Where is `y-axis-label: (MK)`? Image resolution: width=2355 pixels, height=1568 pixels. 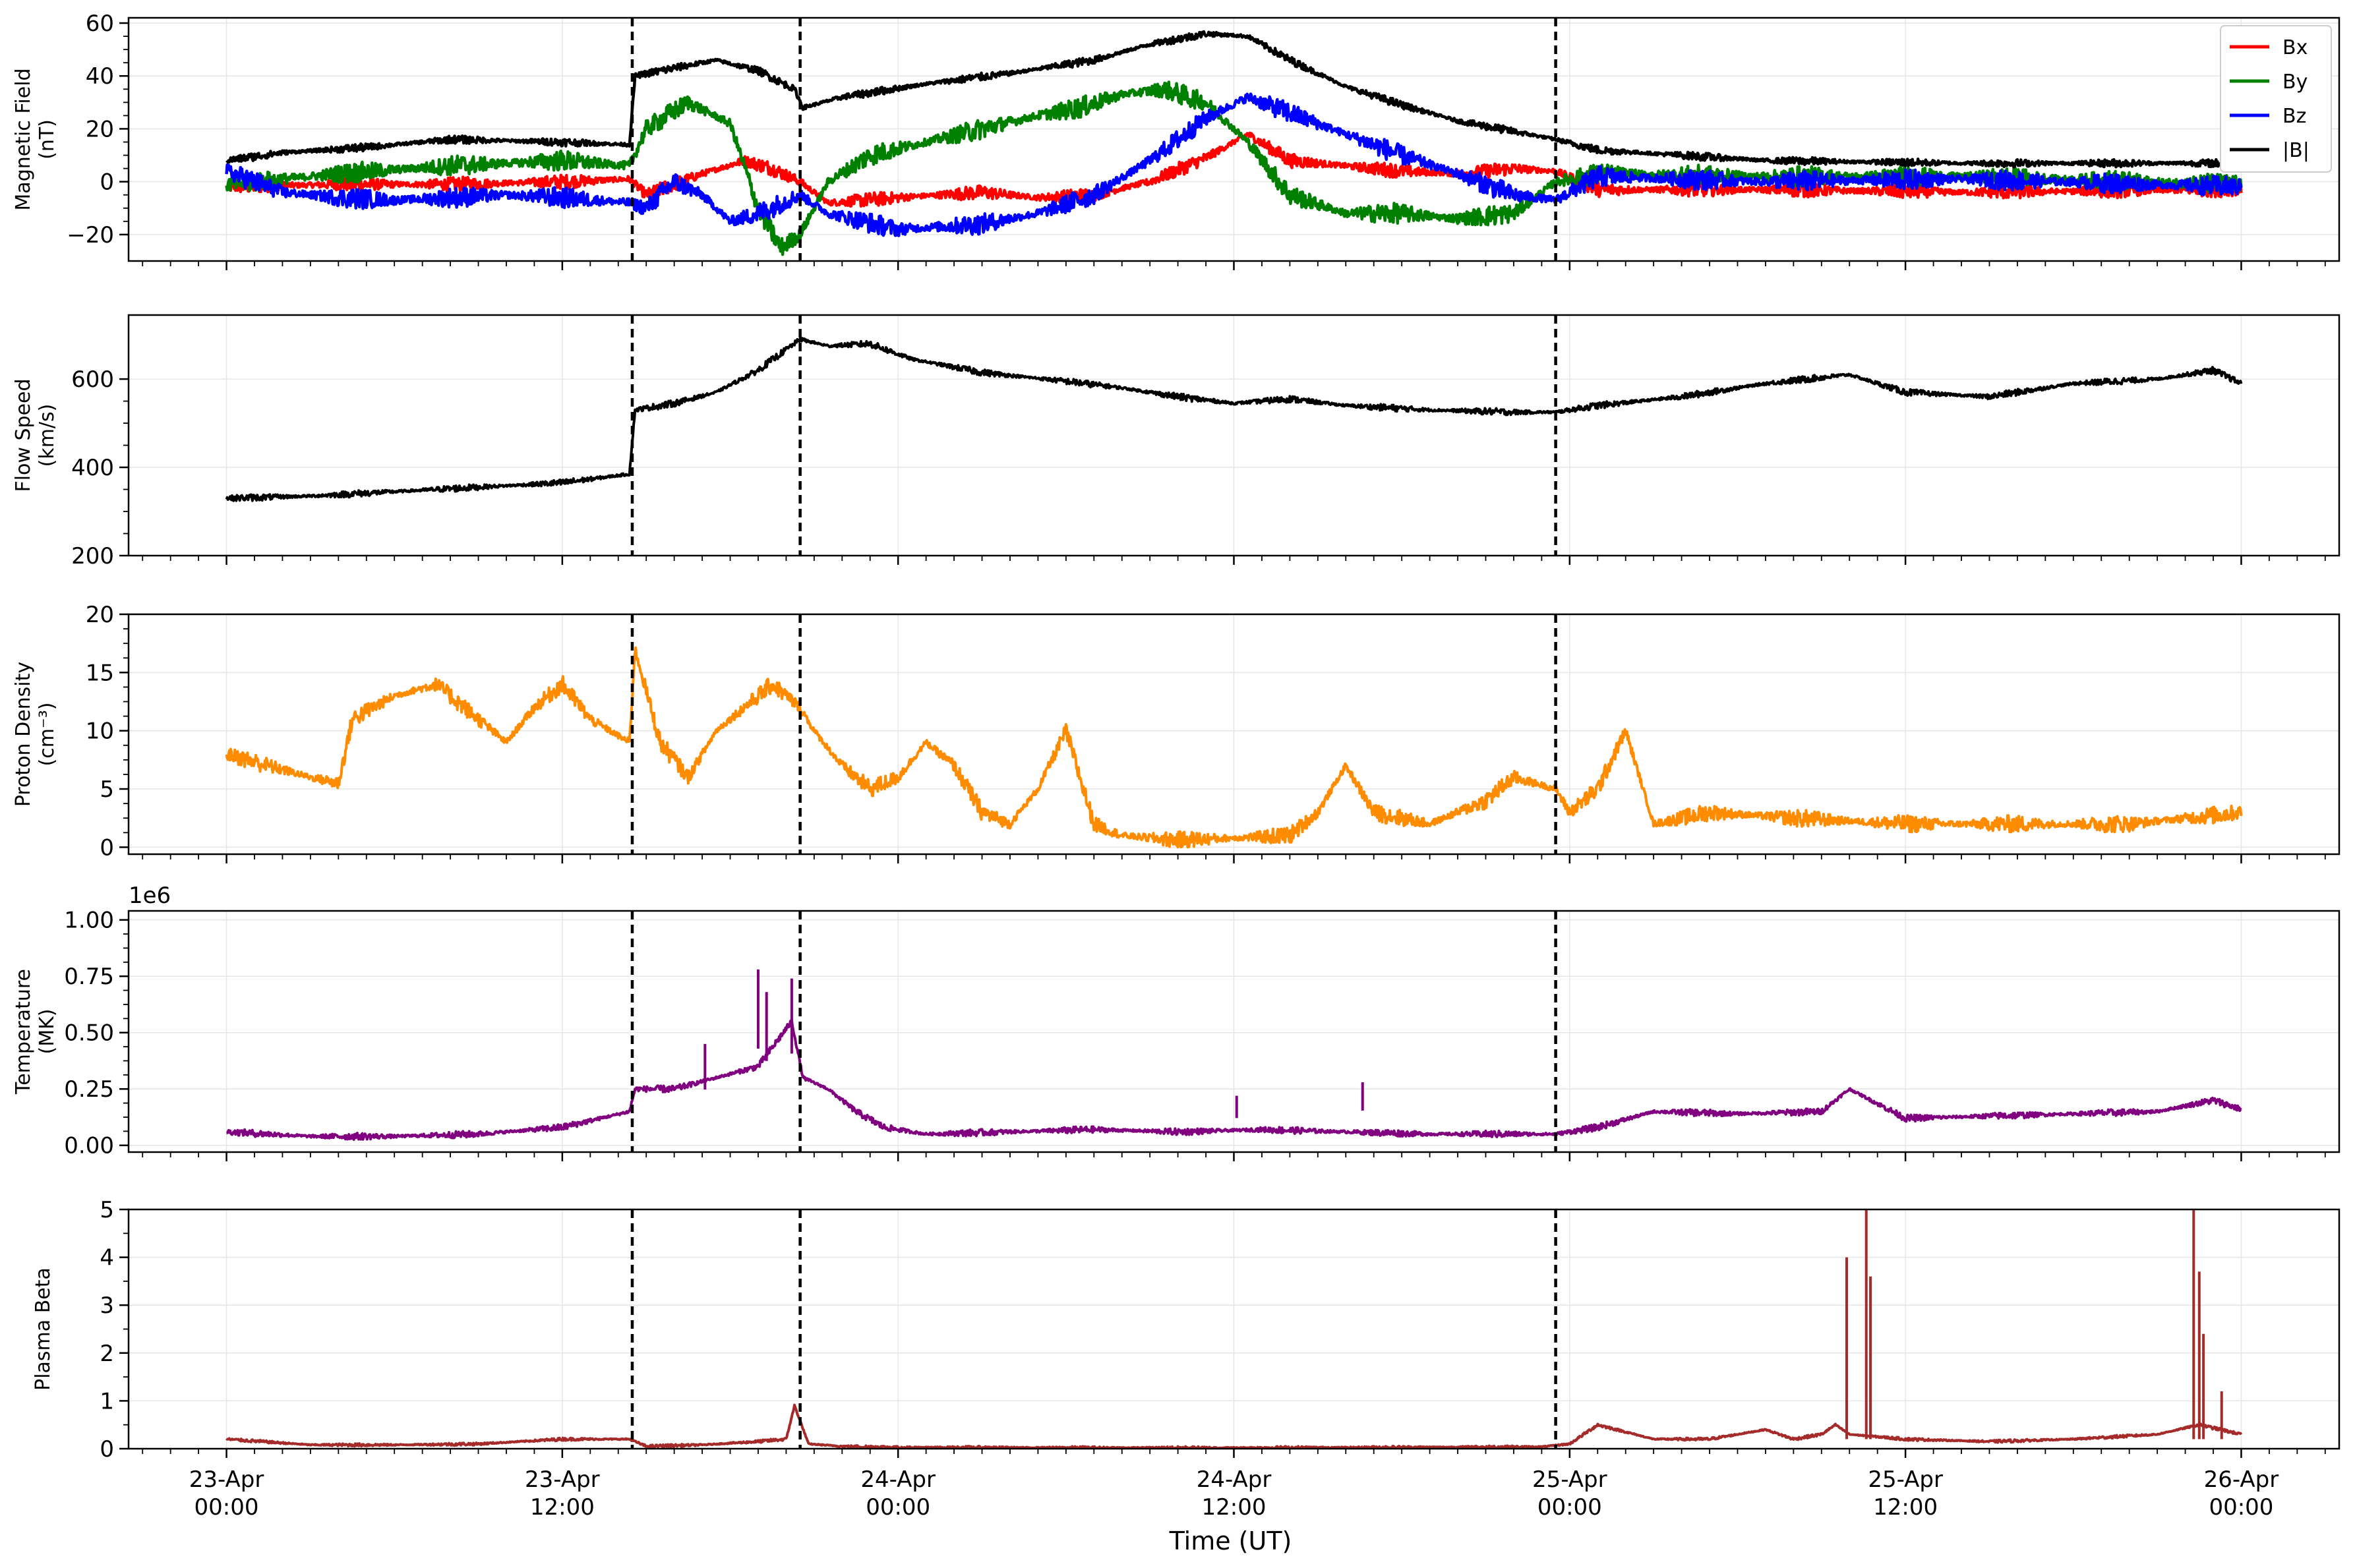
y-axis-label: (MK) is located at coordinates (47, 1032).